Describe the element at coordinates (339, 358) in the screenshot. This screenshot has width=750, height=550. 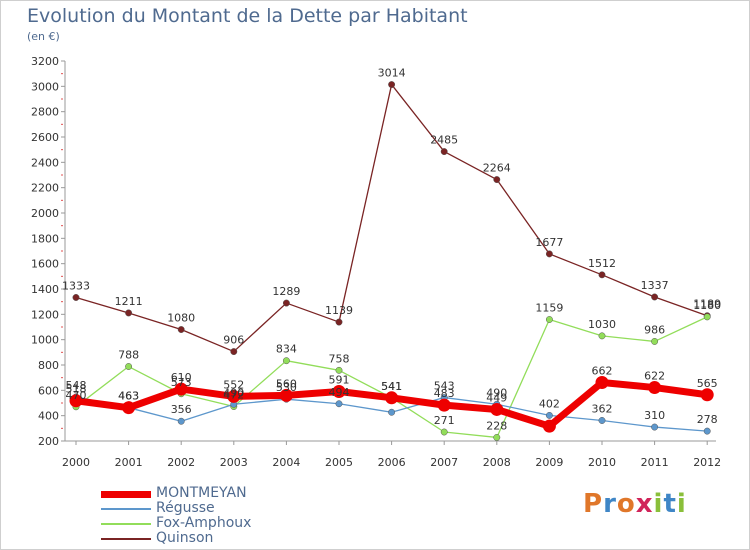
I see `data-label: 758` at that location.